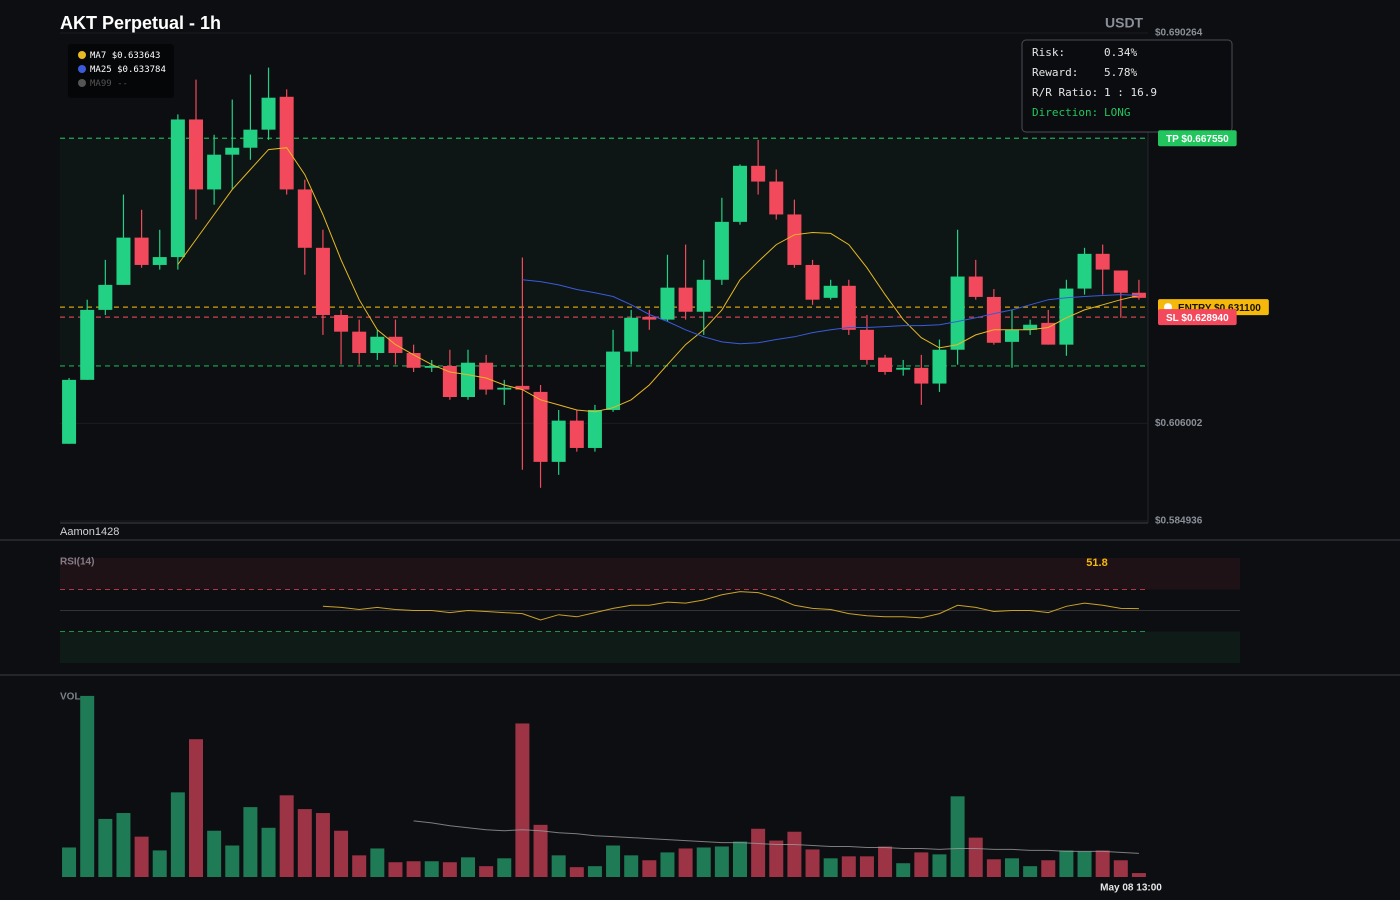  Describe the element at coordinates (1055, 72) in the screenshot. I see `risk-label: Reward:` at that location.